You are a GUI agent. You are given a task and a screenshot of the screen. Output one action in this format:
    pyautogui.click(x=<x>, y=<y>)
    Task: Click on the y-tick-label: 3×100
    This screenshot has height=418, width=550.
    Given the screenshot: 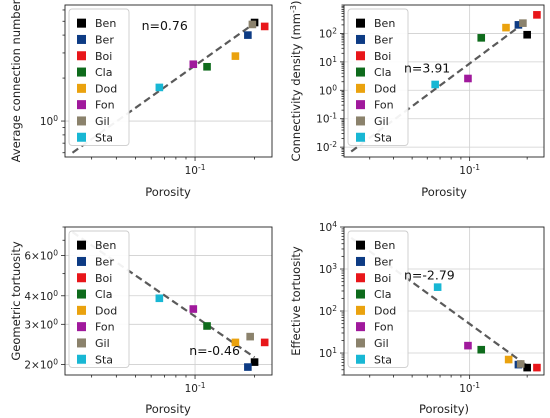 What is the action you would take?
    pyautogui.click(x=41, y=324)
    